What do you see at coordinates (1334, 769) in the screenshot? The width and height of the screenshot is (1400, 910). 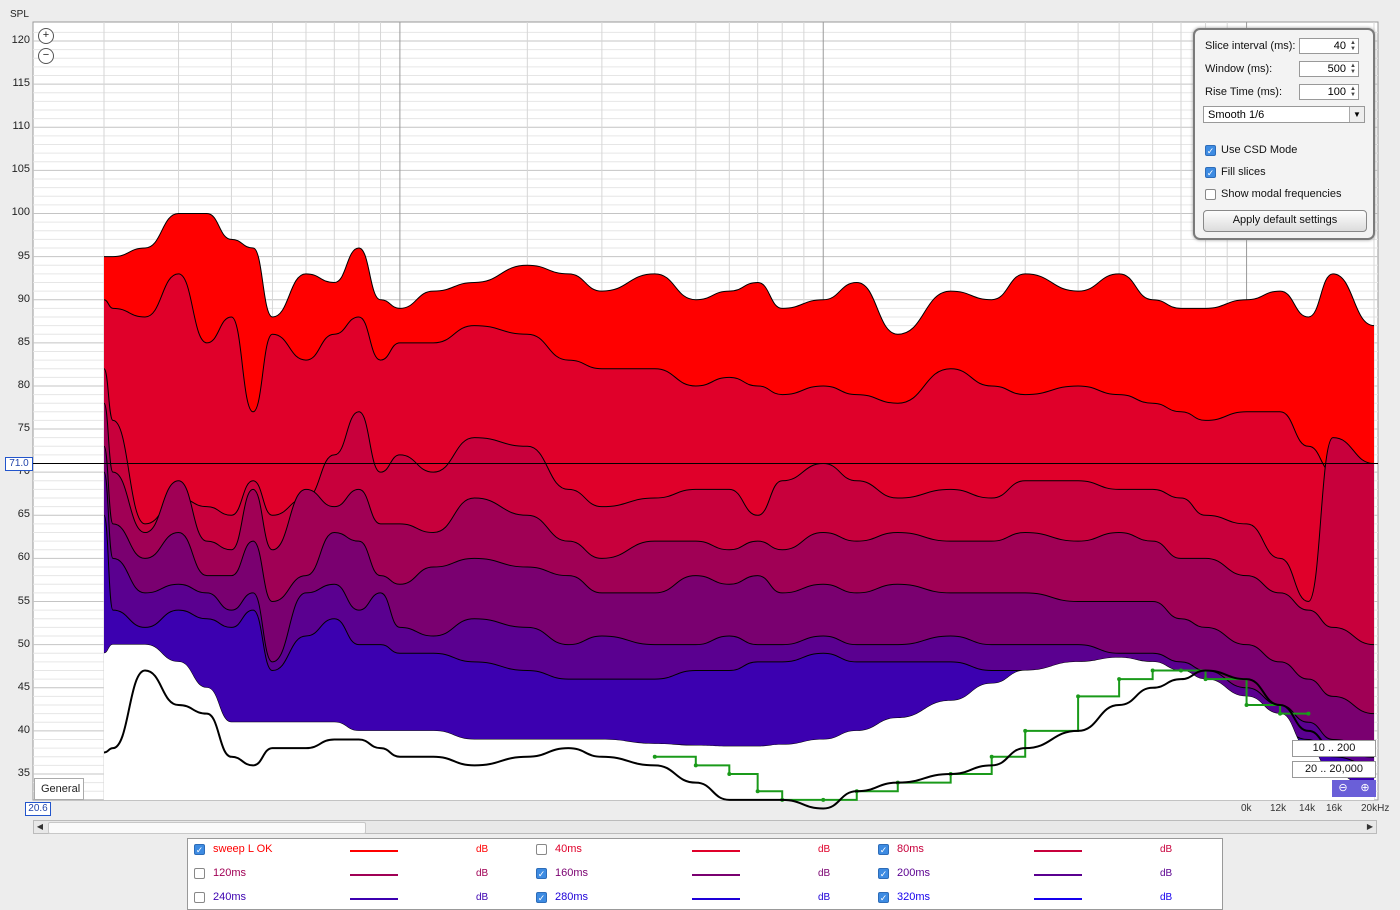 I see `range-20-20000-button: 20 .. 20,000` at bounding box center [1334, 769].